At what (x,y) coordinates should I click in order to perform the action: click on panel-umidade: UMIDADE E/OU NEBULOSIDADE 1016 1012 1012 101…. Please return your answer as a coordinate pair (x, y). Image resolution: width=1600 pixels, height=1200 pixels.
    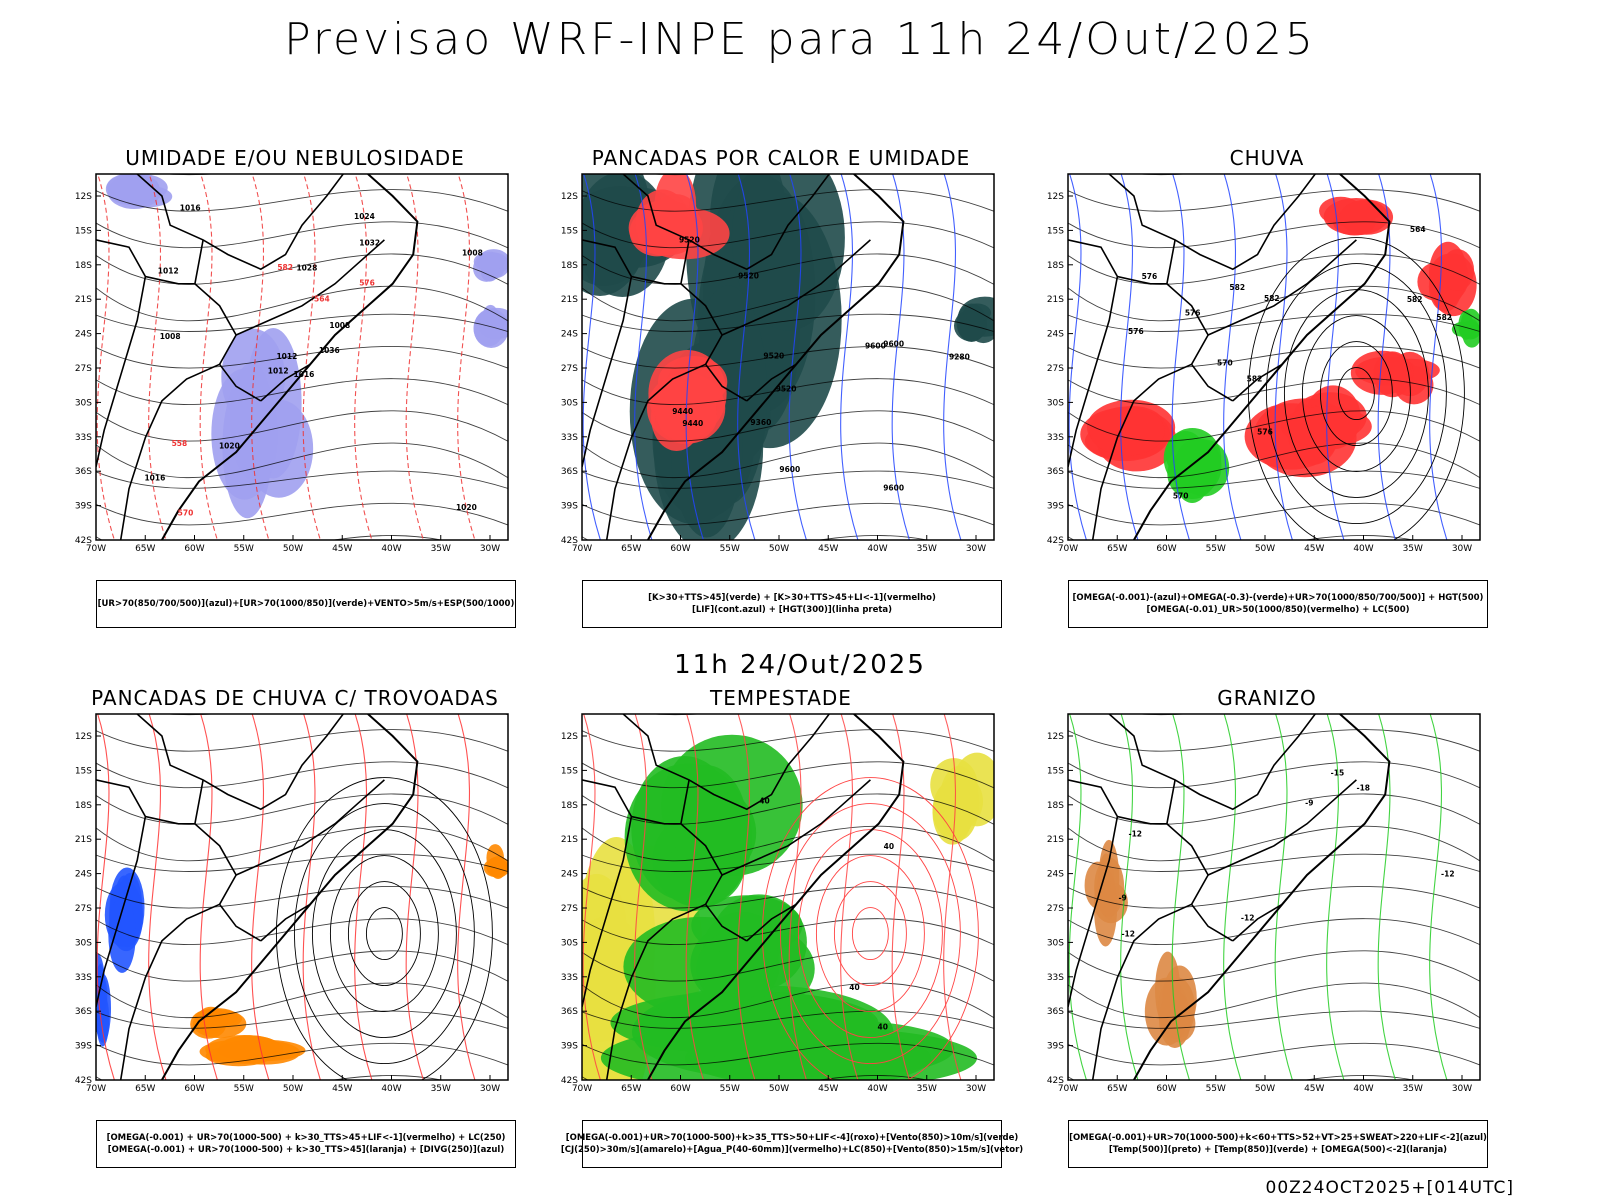
    Looking at the image, I should click on (295, 391).